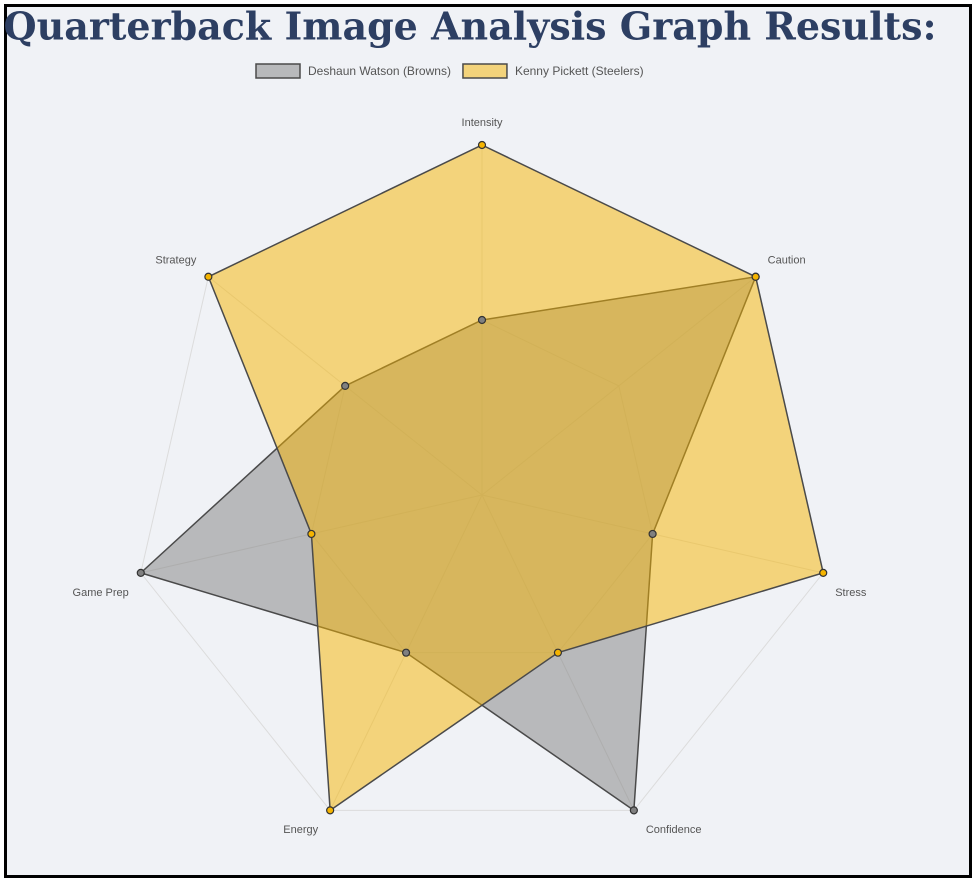 This screenshot has height=880, width=974. I want to click on axis-label: Game Prep, so click(101, 593).